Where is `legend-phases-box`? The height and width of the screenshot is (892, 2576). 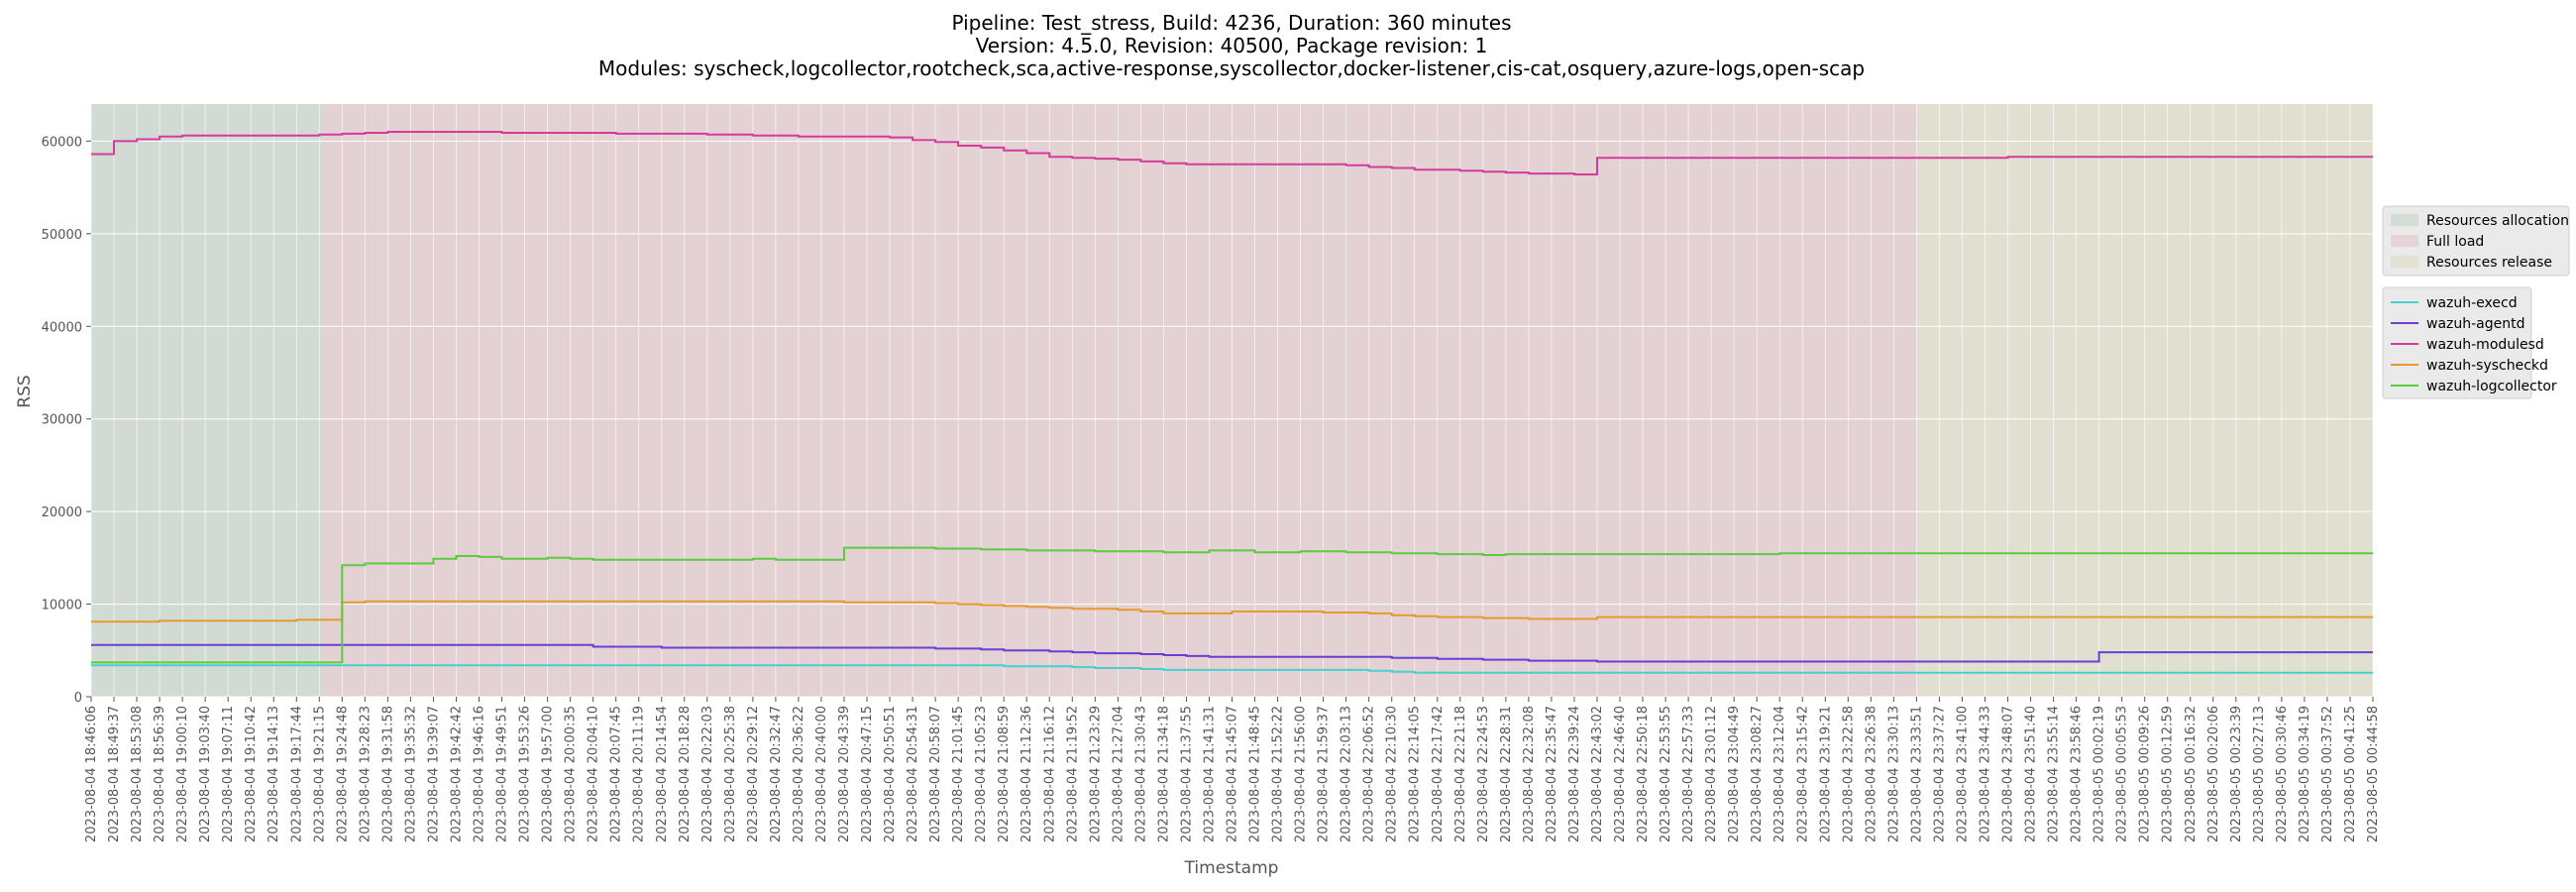
legend-phases-box is located at coordinates (2476, 241).